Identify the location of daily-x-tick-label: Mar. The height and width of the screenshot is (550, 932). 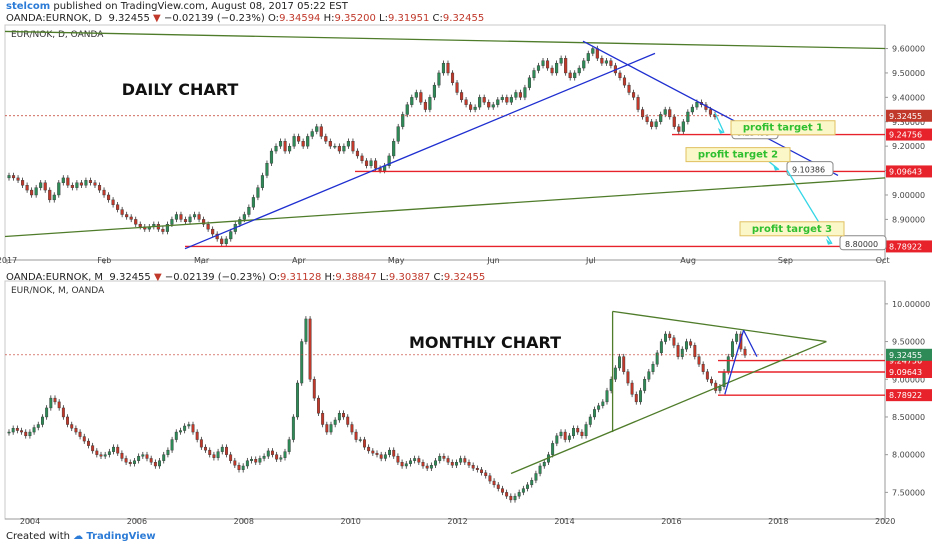
(202, 260).